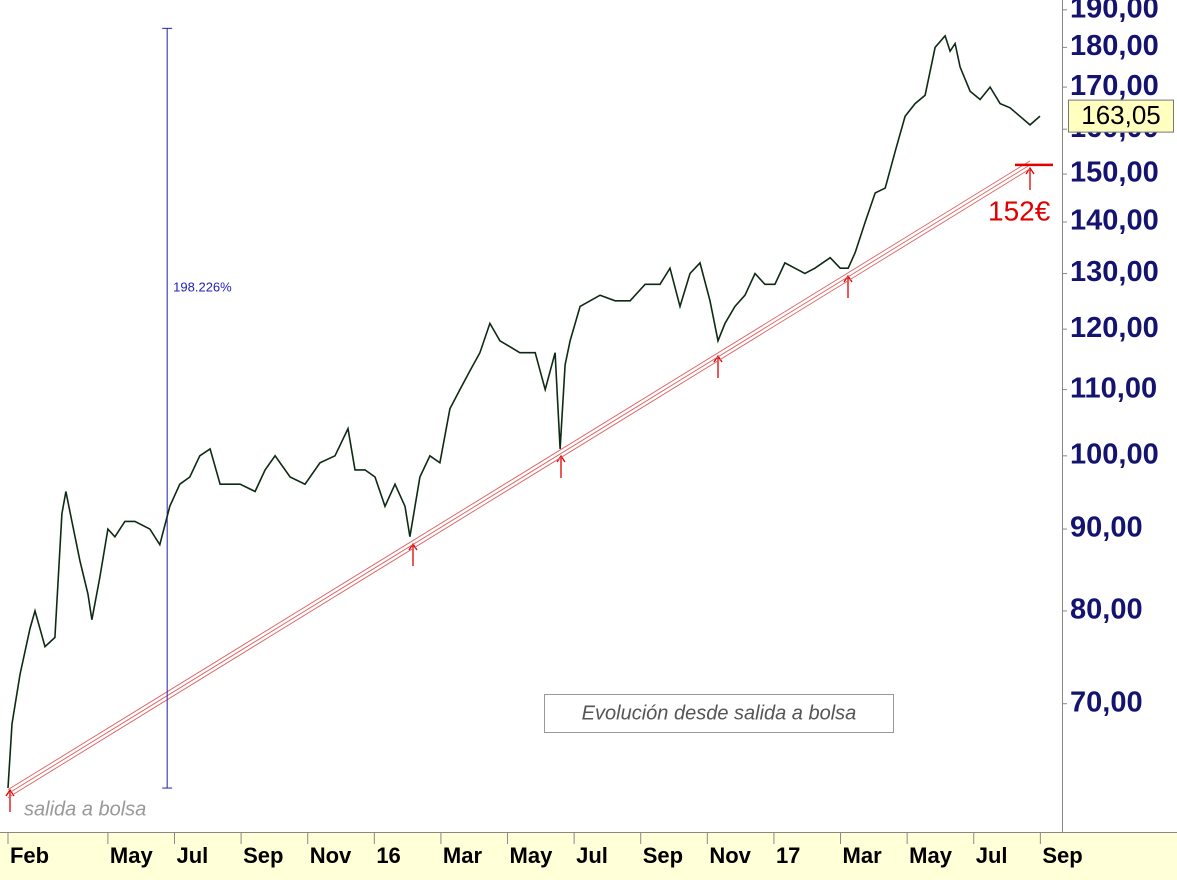 The image size is (1177, 880). Describe the element at coordinates (1114, 221) in the screenshot. I see `y-tick-label: 140,00` at that location.